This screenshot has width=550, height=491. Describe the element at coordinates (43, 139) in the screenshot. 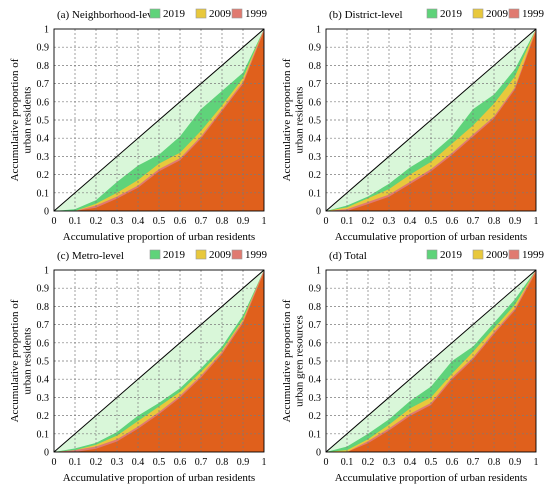

I see `y-tick-label: 0.4` at that location.